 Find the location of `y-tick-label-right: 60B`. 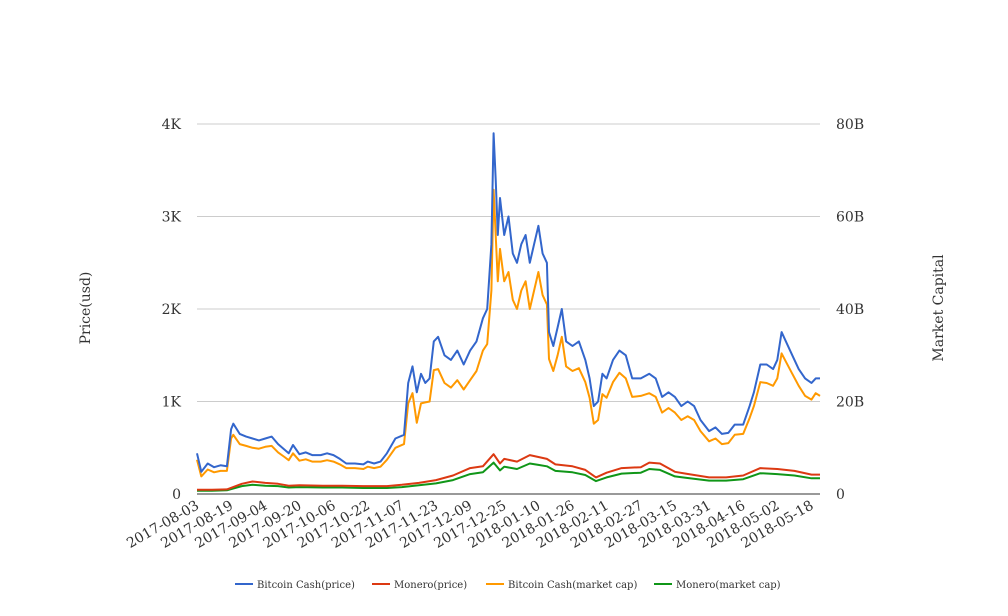

y-tick-label-right: 60B is located at coordinates (850, 218).